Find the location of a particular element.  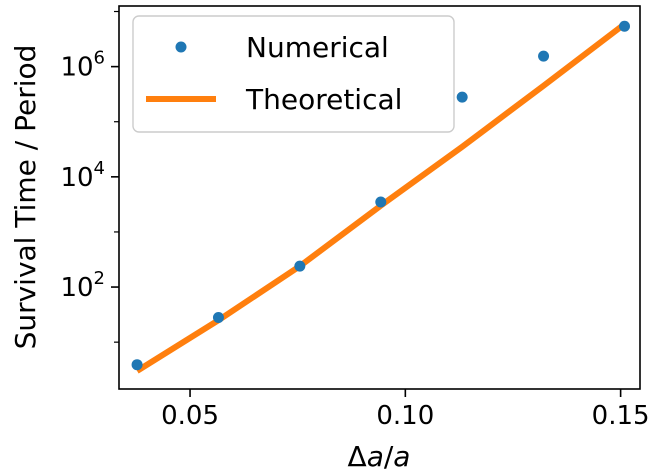

x-axis: 0.05 0.10 0.15 is located at coordinates (405, 410).